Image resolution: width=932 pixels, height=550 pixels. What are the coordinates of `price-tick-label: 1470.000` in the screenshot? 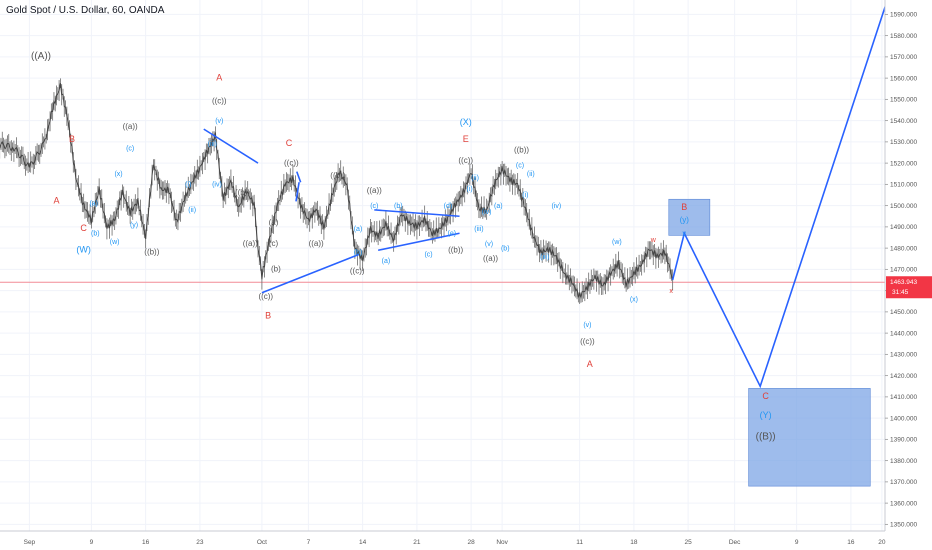 It's located at (903, 270).